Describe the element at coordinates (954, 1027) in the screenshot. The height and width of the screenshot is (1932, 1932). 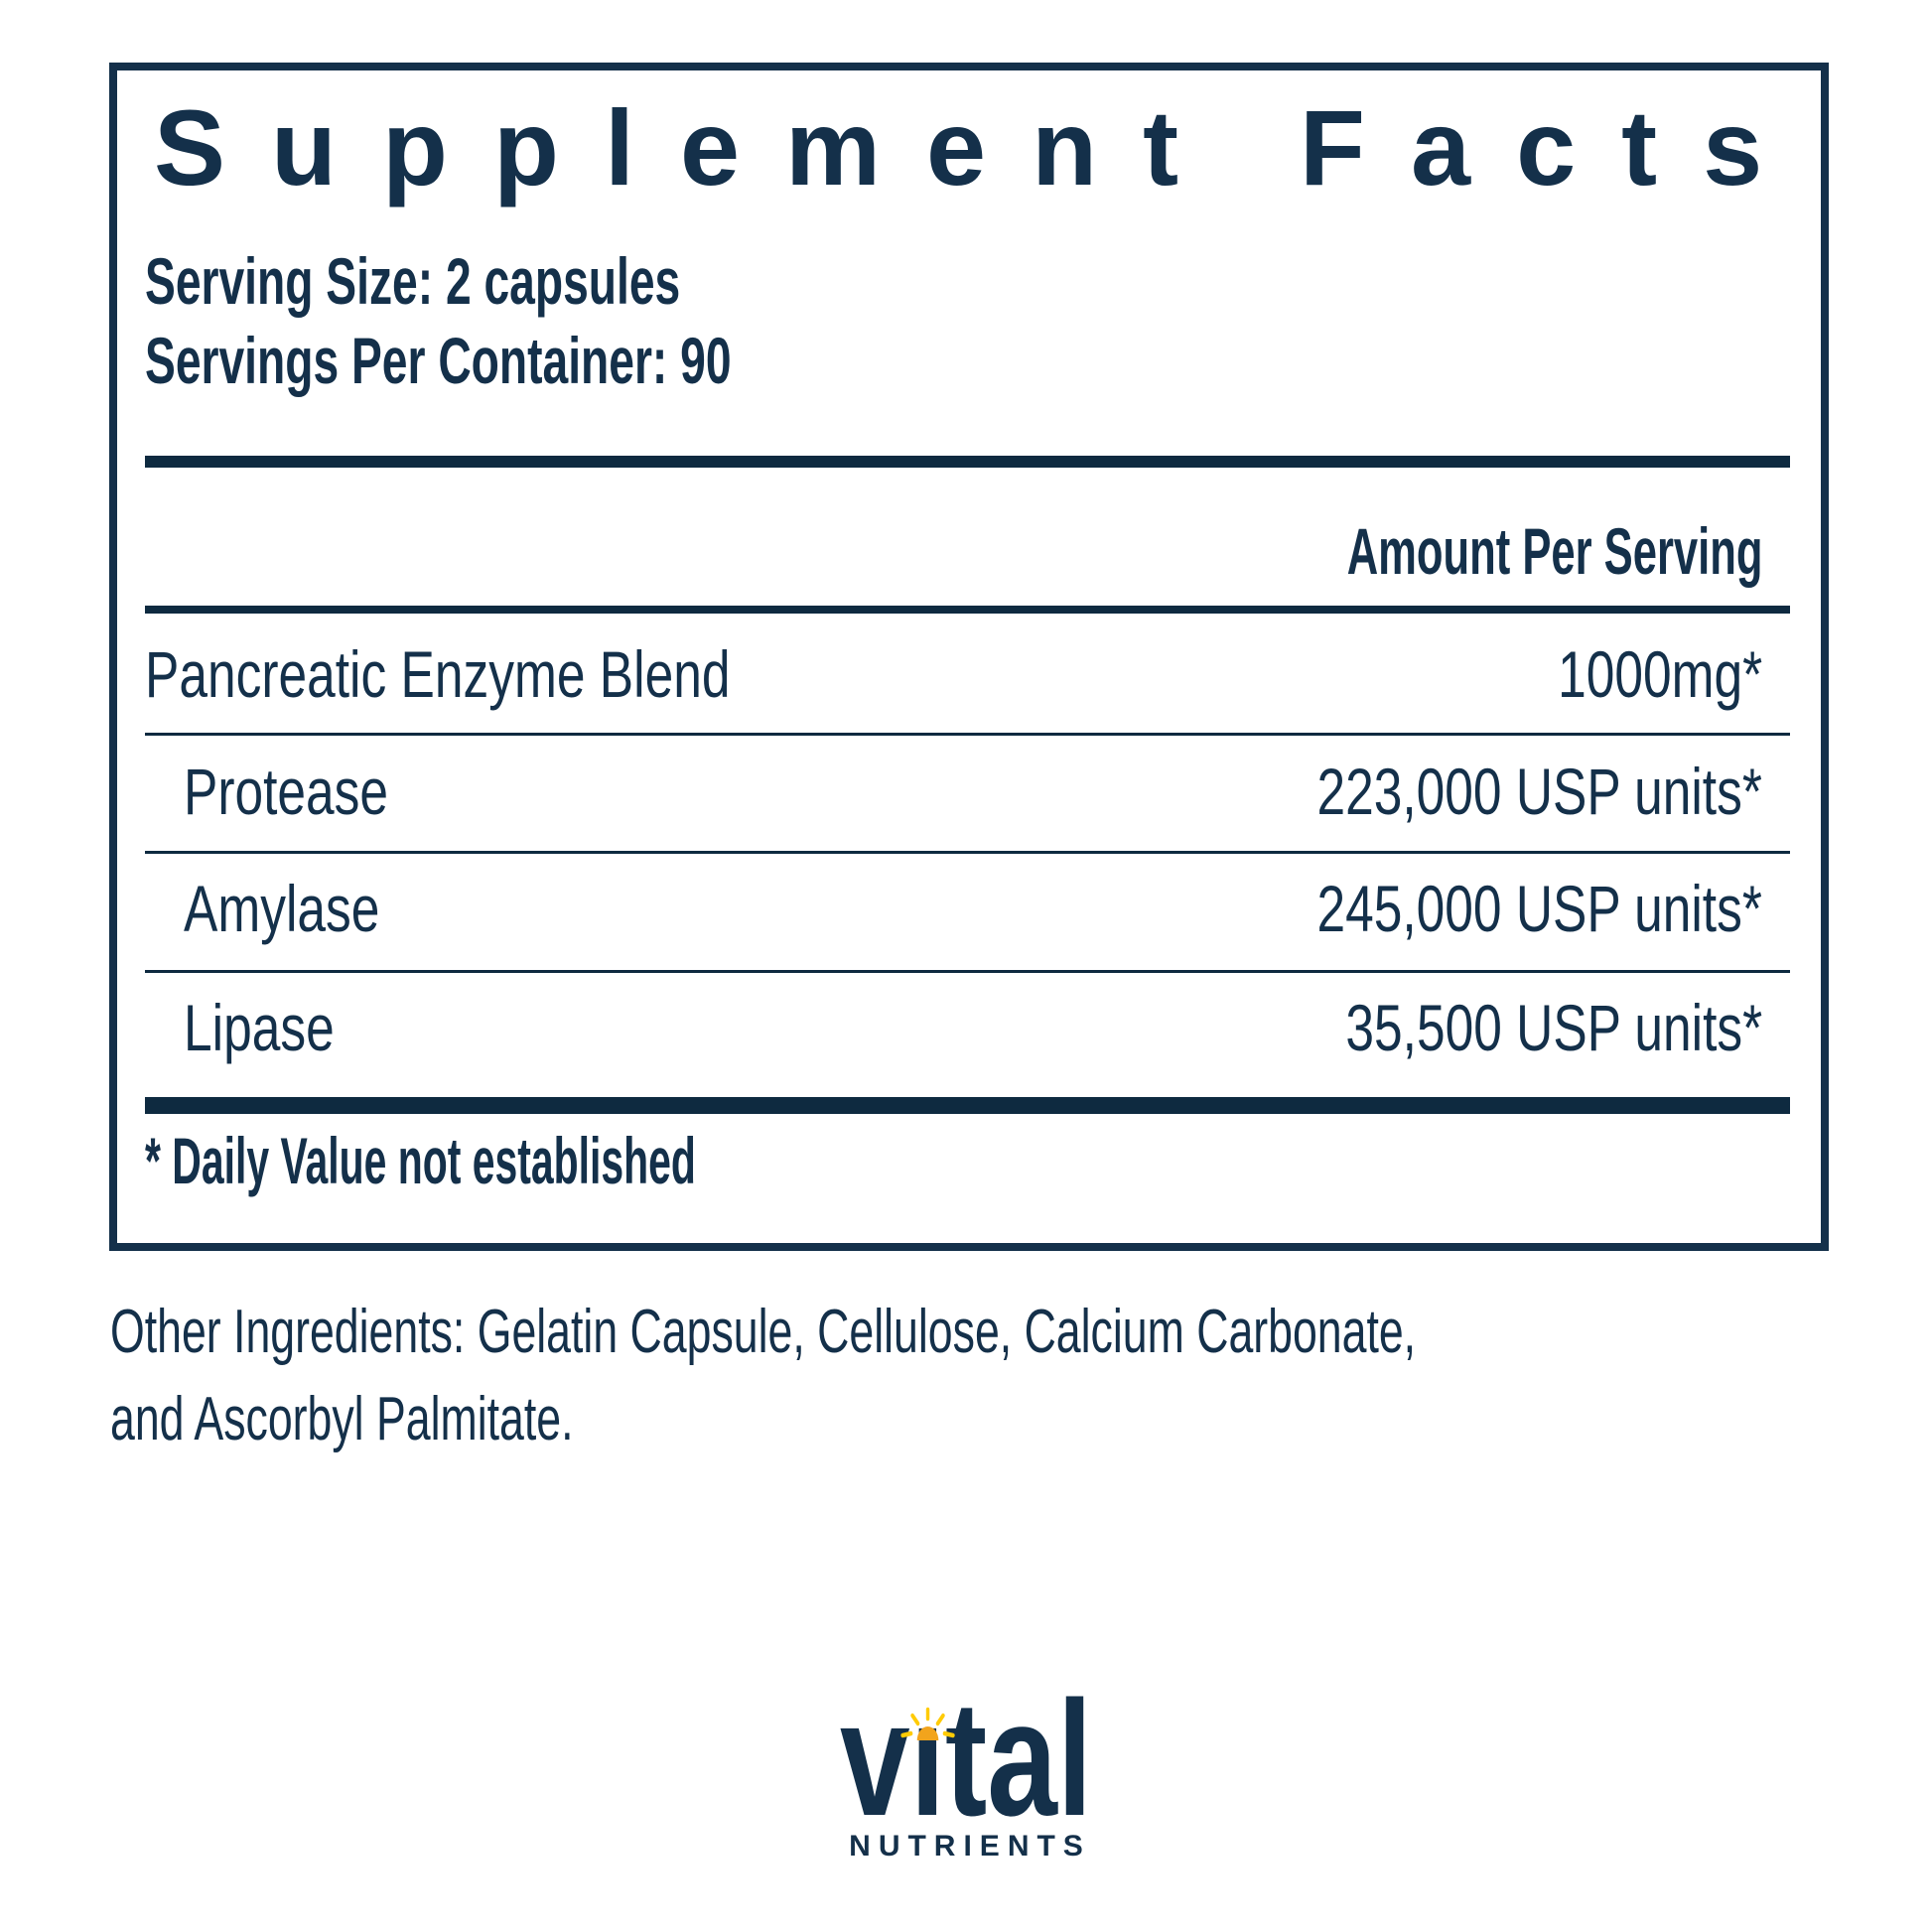
I see `table-row-lipase: Lipase 35,500 USP units*` at that location.